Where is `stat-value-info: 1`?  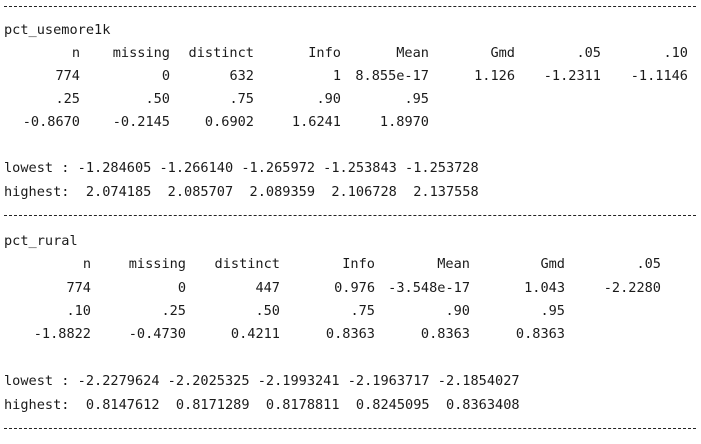
stat-value-info: 1 is located at coordinates (336, 76).